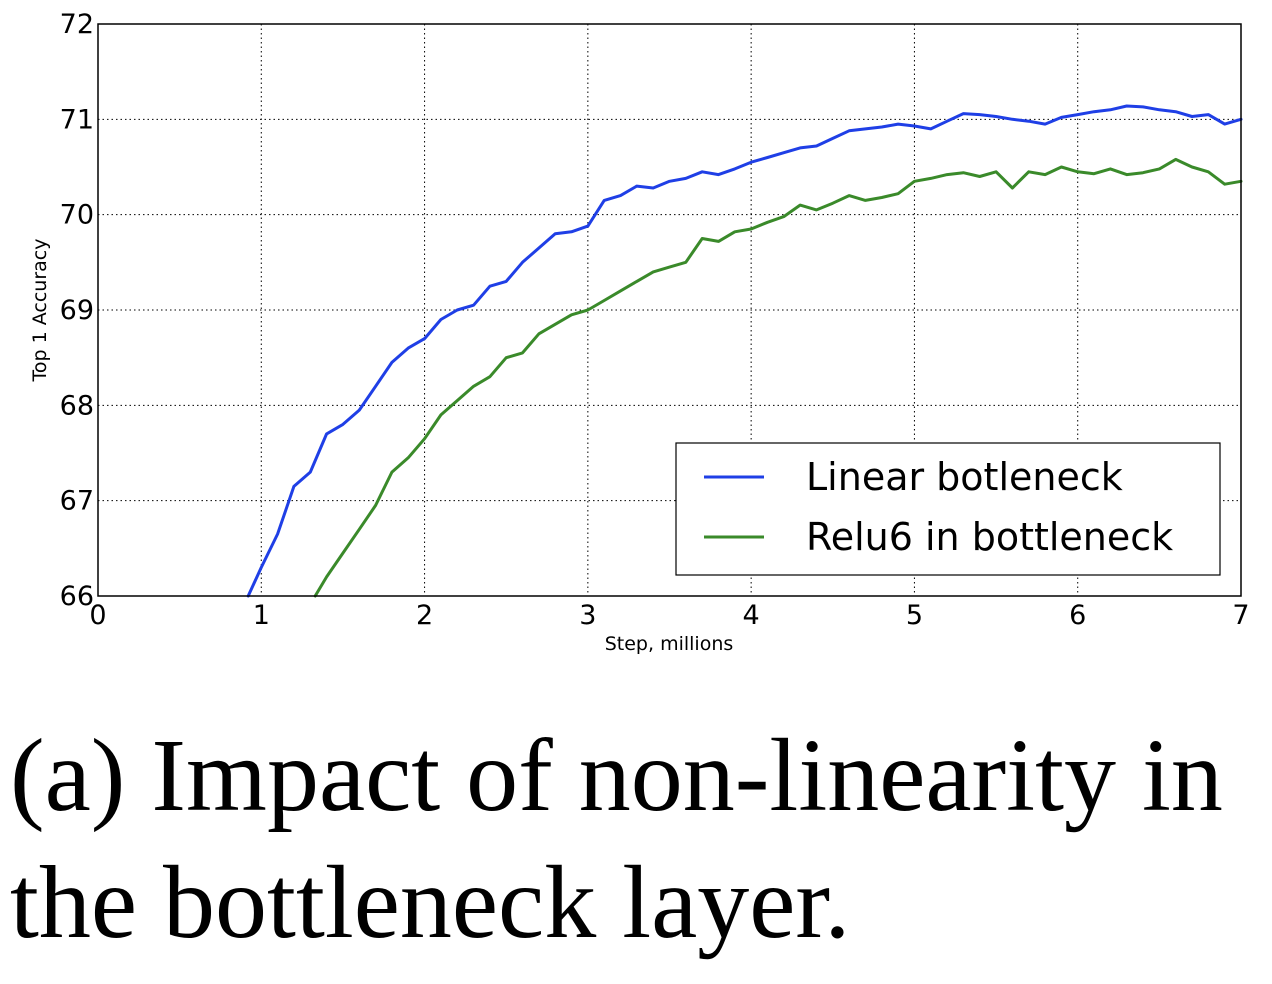  I want to click on y-ticks: 66 67 68 69 70 71 72, so click(77, 310).